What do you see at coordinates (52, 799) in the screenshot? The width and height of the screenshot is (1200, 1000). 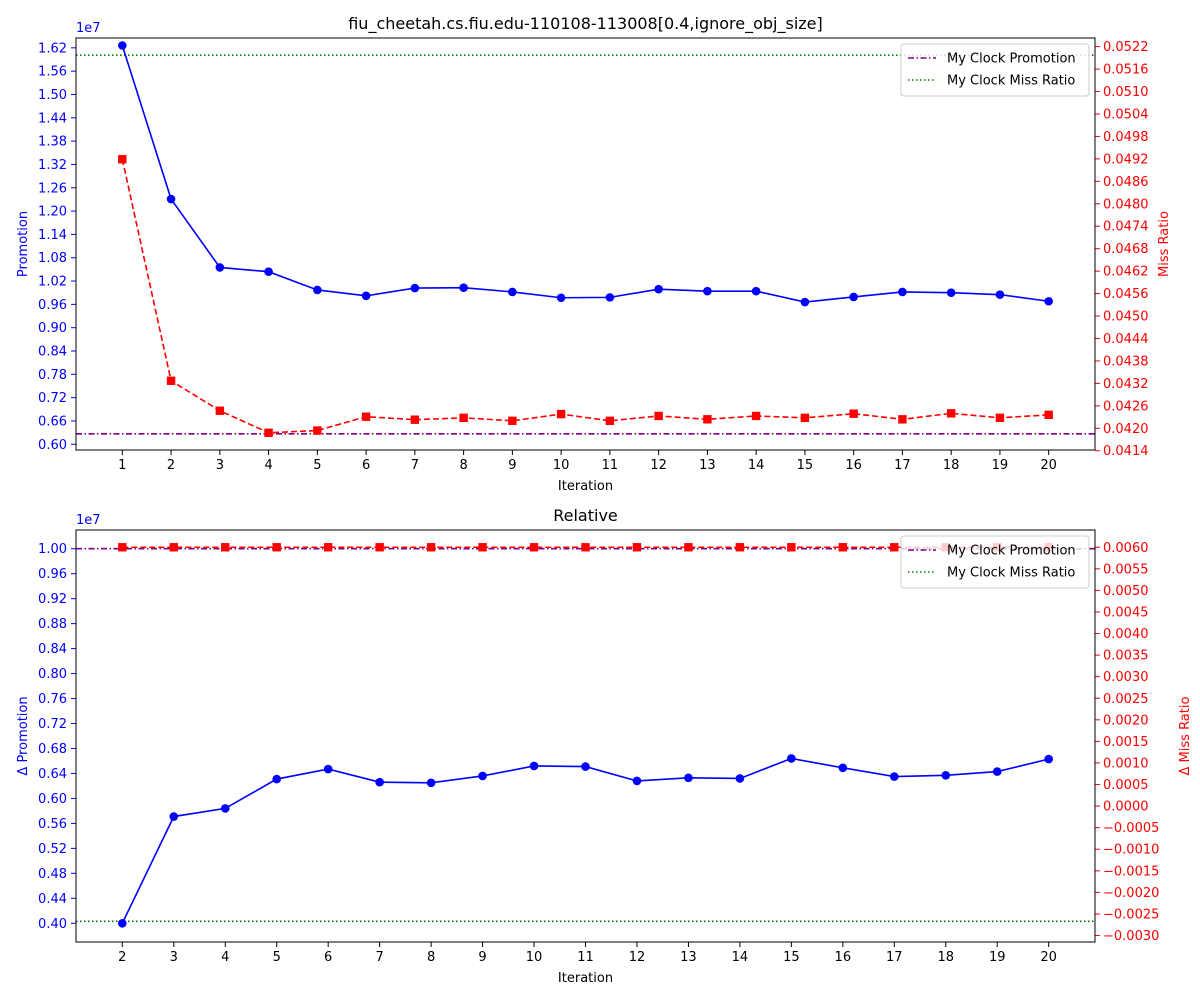 I see `y-left-tick-label: 0.60` at bounding box center [52, 799].